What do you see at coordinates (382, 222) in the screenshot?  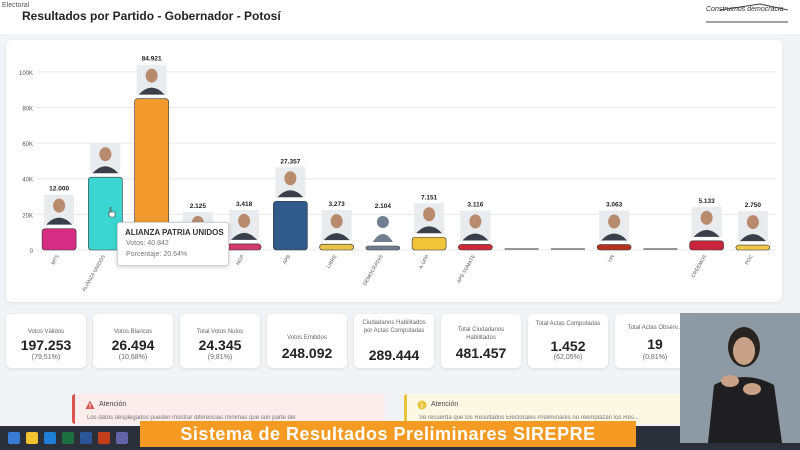 I see `person-silhouette-icon` at bounding box center [382, 222].